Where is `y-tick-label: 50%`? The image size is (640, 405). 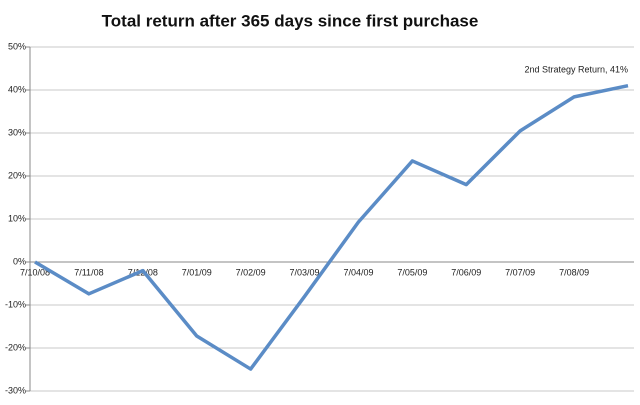
y-tick-label: 50% is located at coordinates (17, 46).